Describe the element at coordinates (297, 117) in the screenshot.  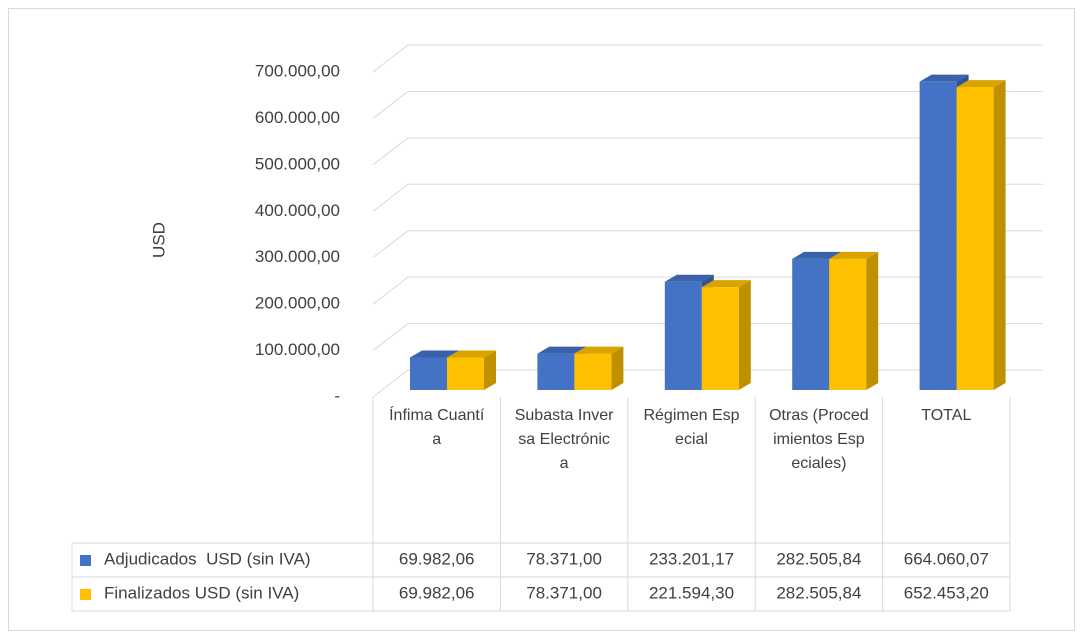
I see `y-tick-label: 600.000,00` at that location.